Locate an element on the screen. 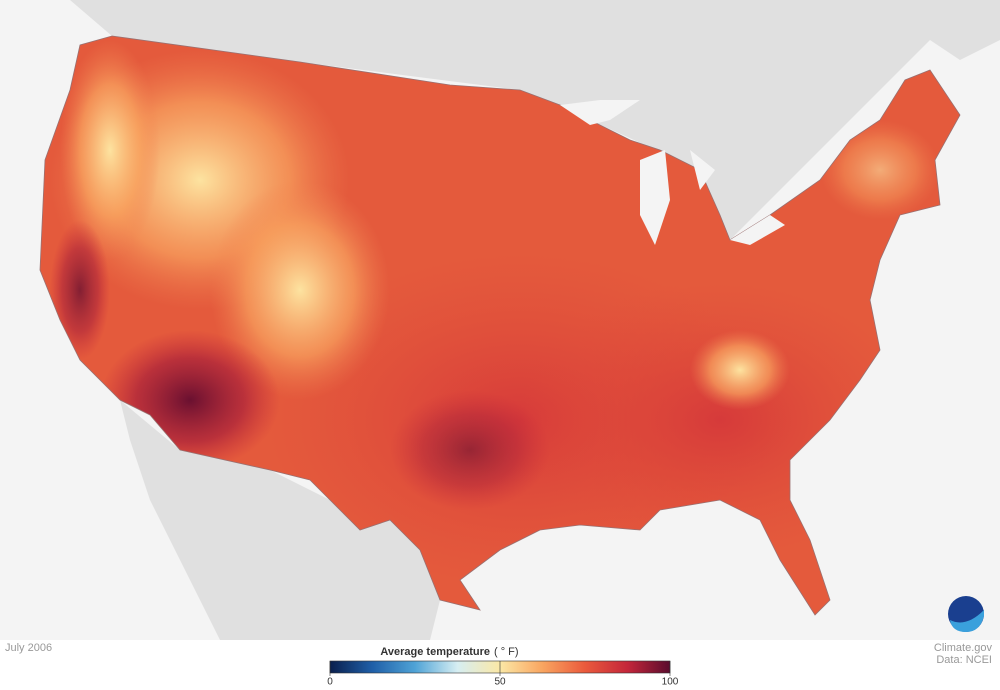 The height and width of the screenshot is (690, 1000). colorbar-tick-label: 100 is located at coordinates (670, 682).